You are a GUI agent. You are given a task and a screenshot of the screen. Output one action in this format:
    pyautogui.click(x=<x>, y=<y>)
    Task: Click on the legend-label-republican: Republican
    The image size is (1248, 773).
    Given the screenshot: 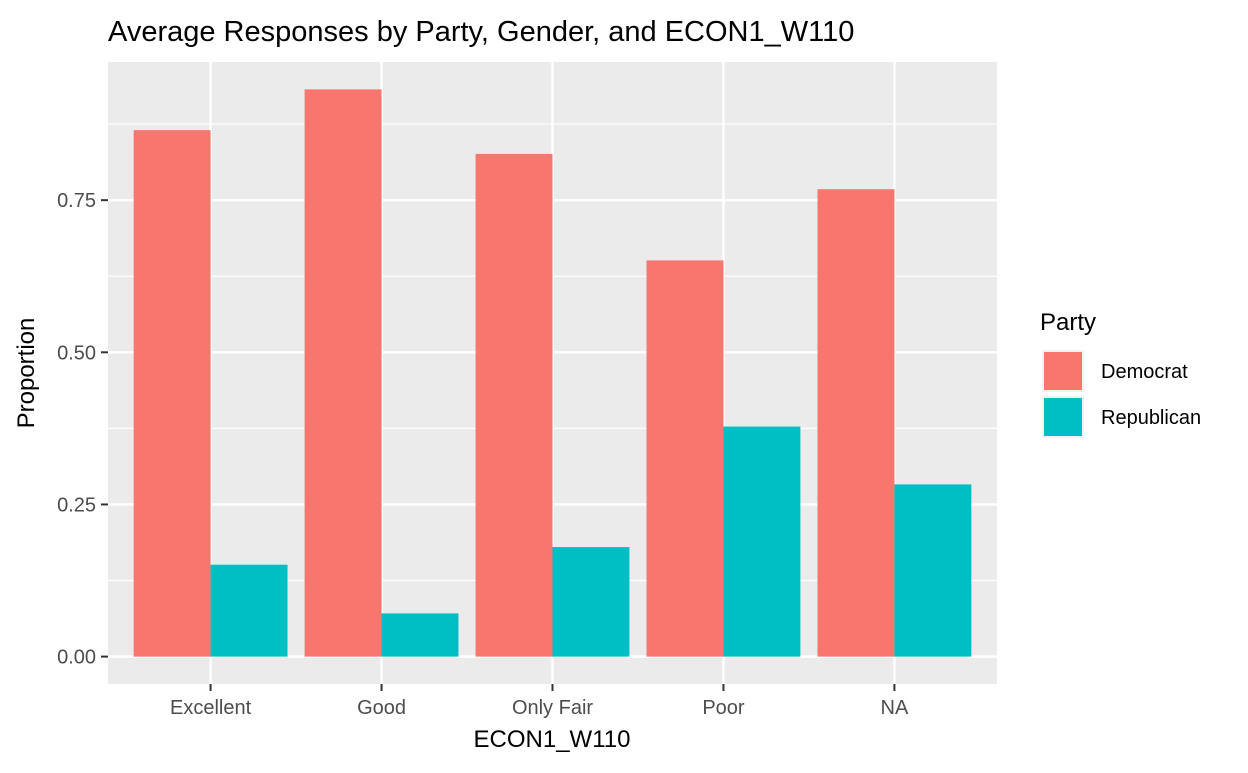 What is the action you would take?
    pyautogui.click(x=1151, y=418)
    